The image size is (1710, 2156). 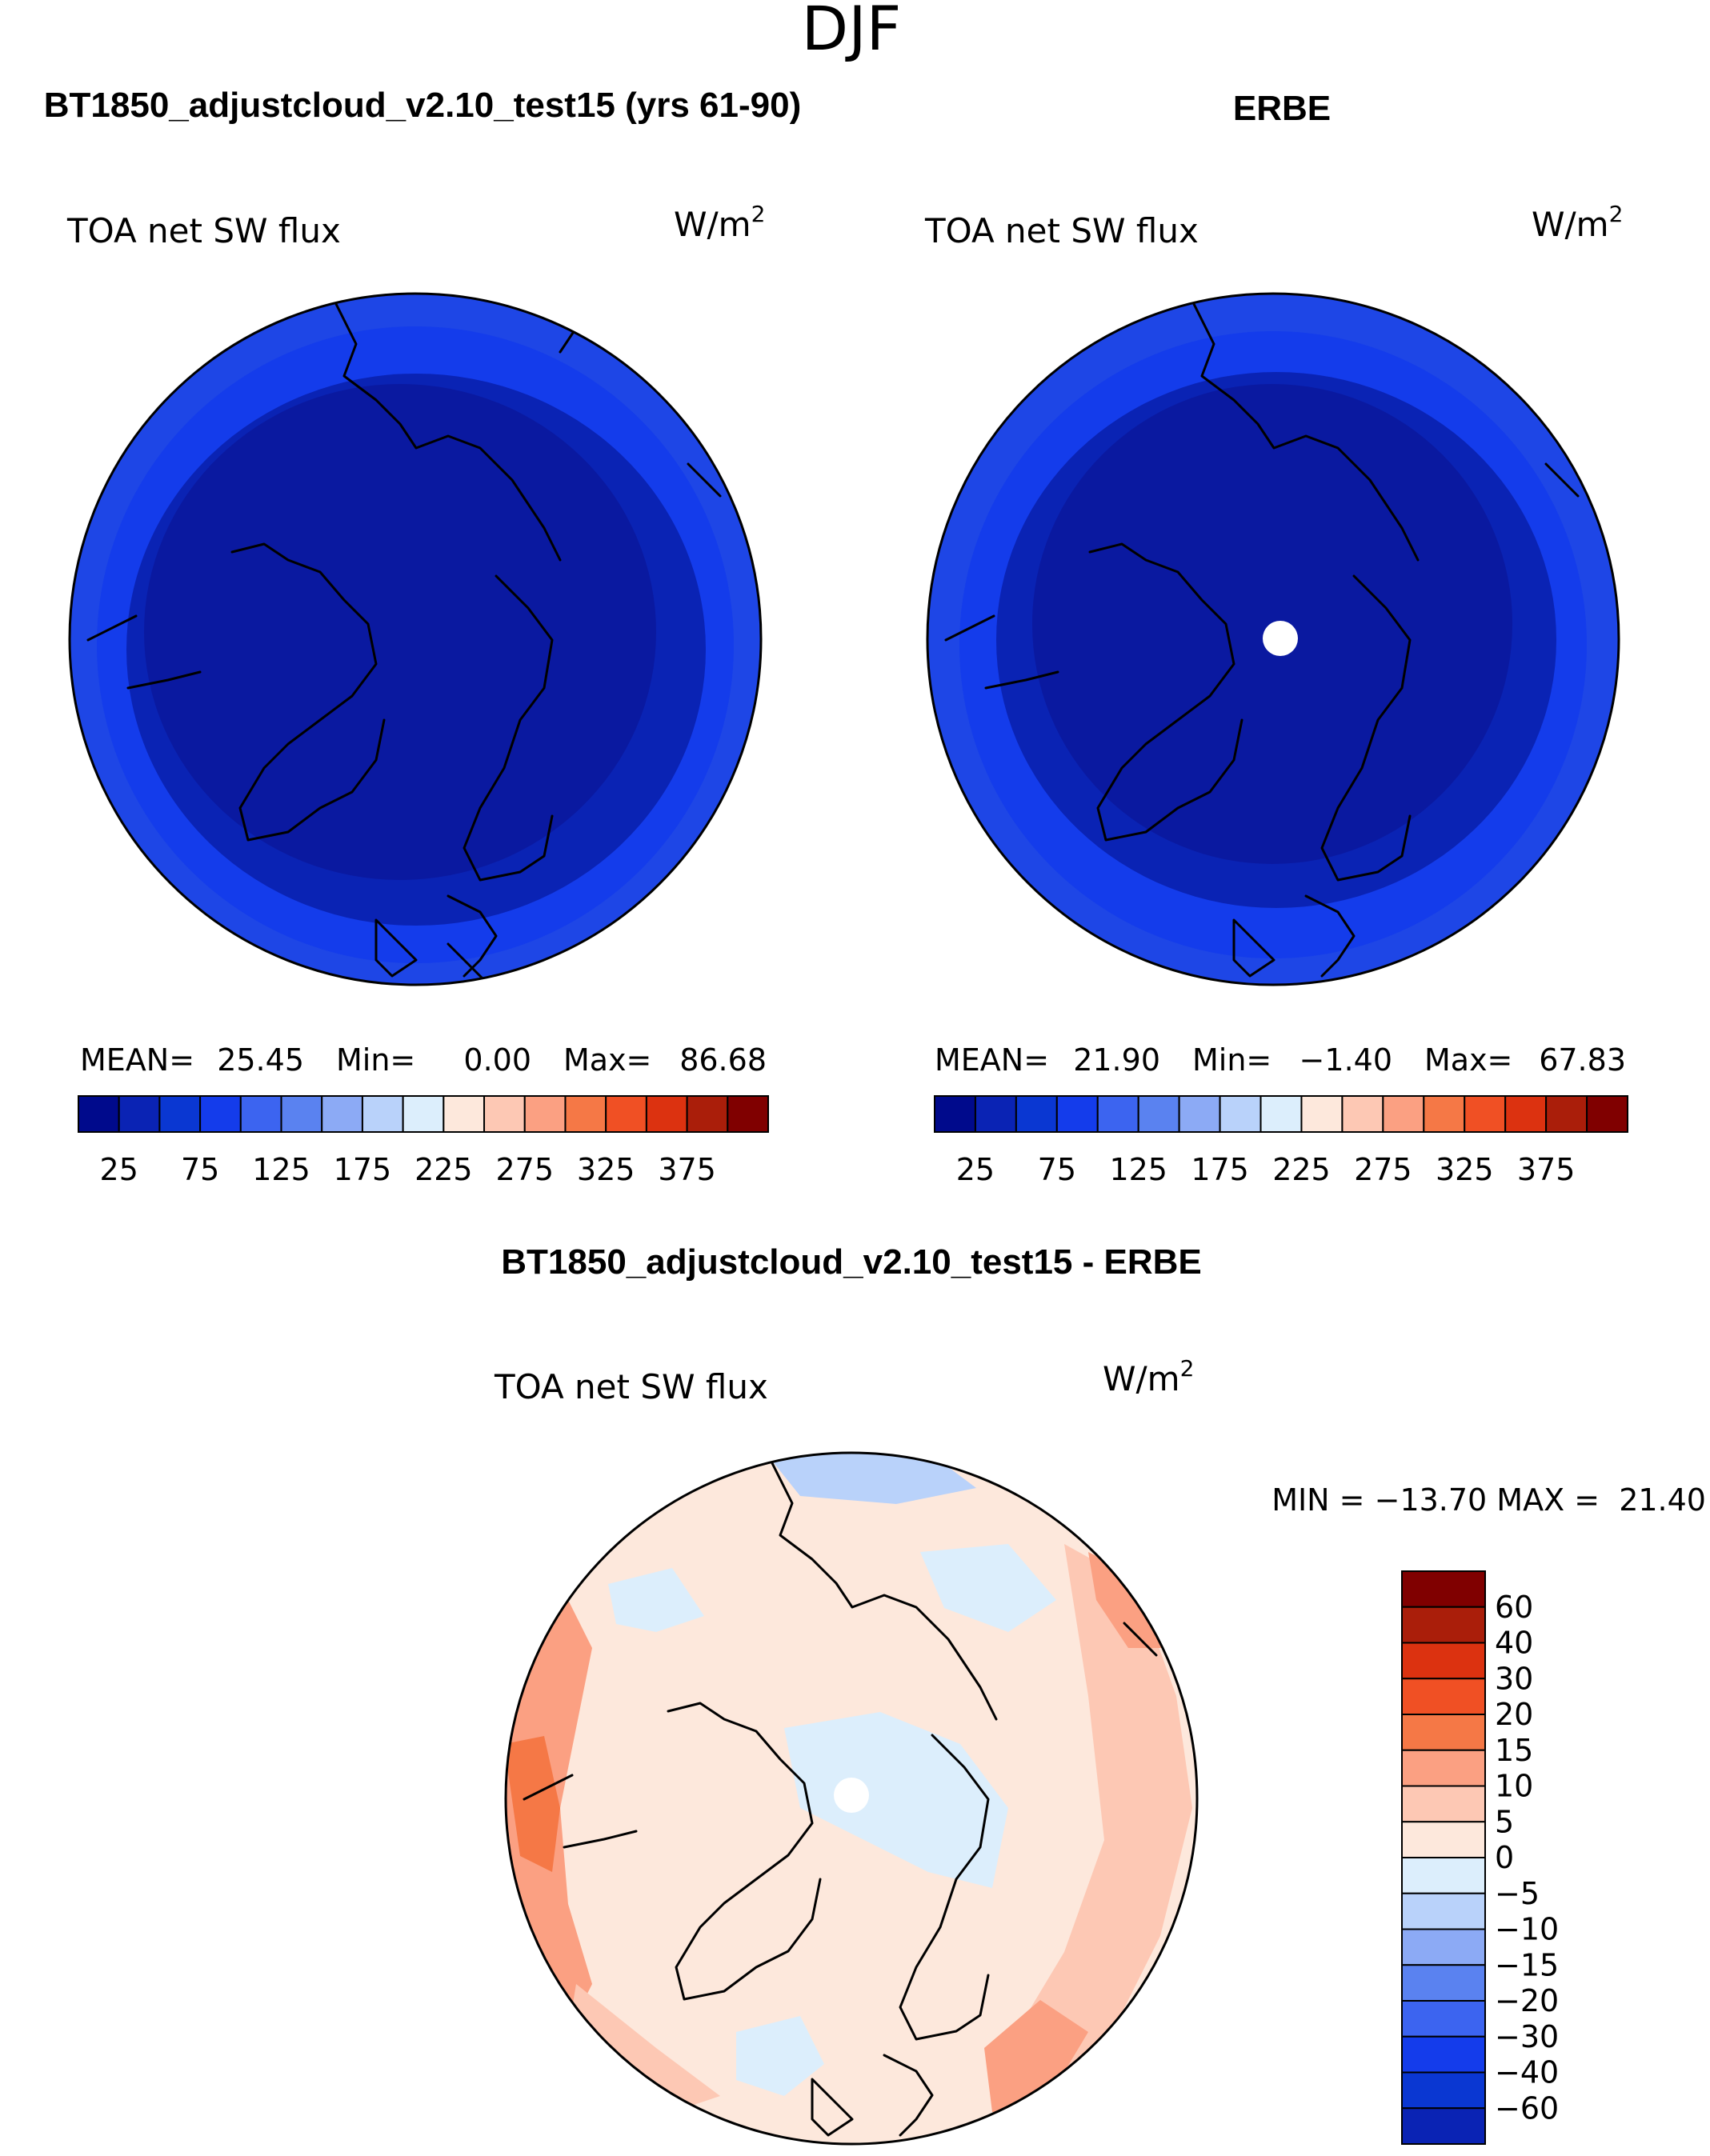 I want to click on panel-obs-colorbar-tick-label: 375, so click(x=1546, y=1169).